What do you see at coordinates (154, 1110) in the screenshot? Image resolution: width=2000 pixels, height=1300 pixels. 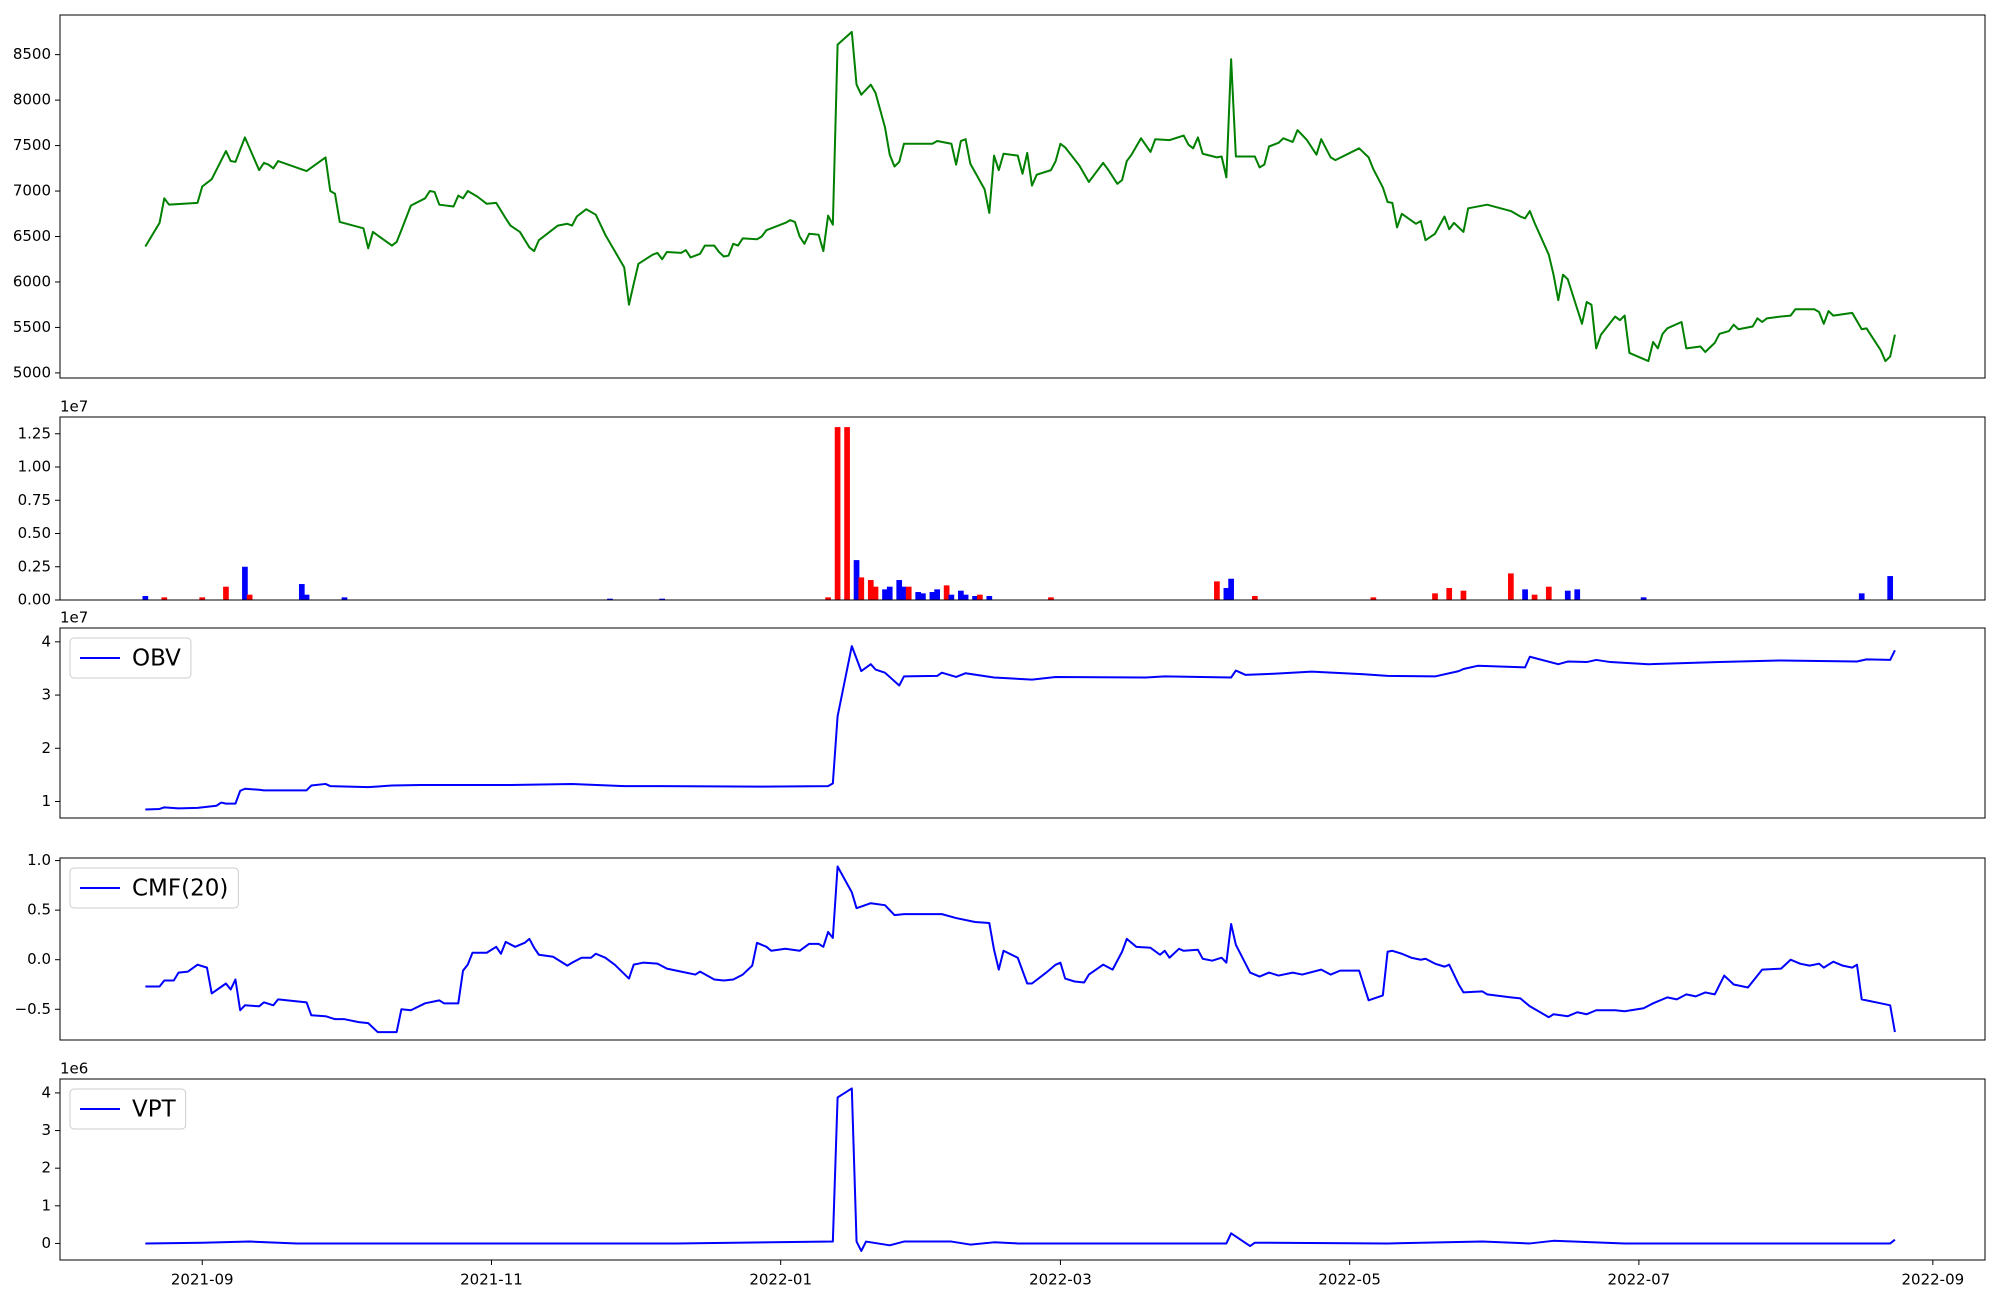 I see `legend-label: VPT` at bounding box center [154, 1110].